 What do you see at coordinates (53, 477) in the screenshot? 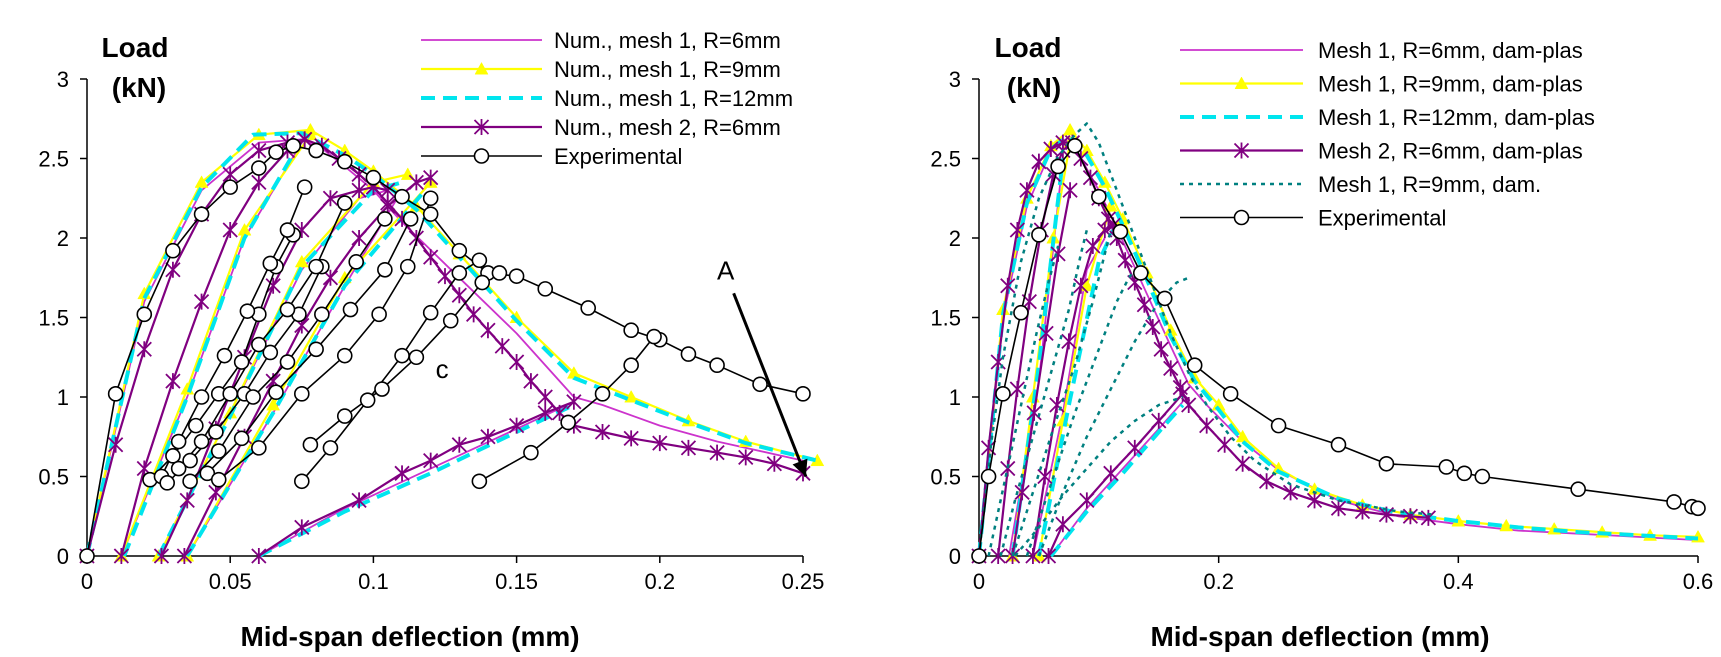
I see `y-tick-label: 0.5` at bounding box center [53, 477].